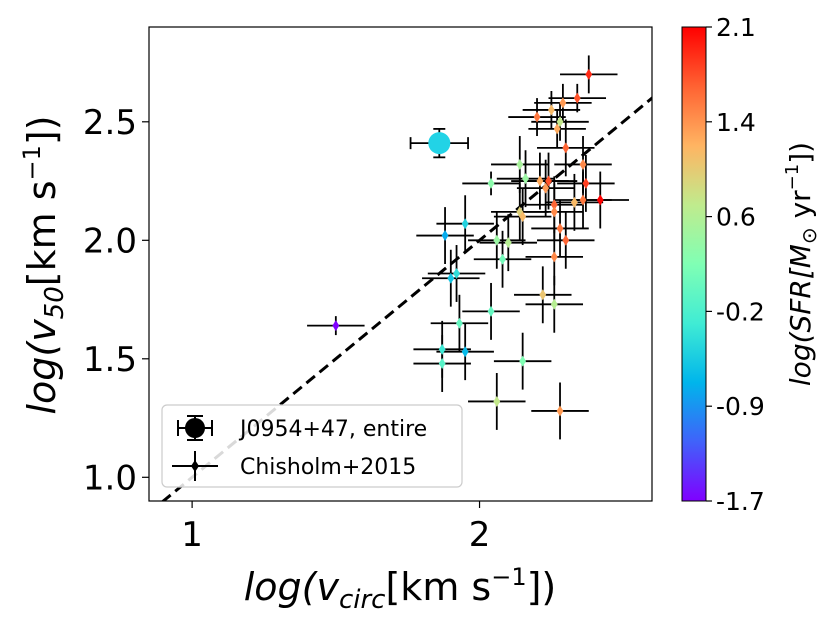  I want to click on legend: J0954+47, entire Chisholm+2015, so click(312, 446).